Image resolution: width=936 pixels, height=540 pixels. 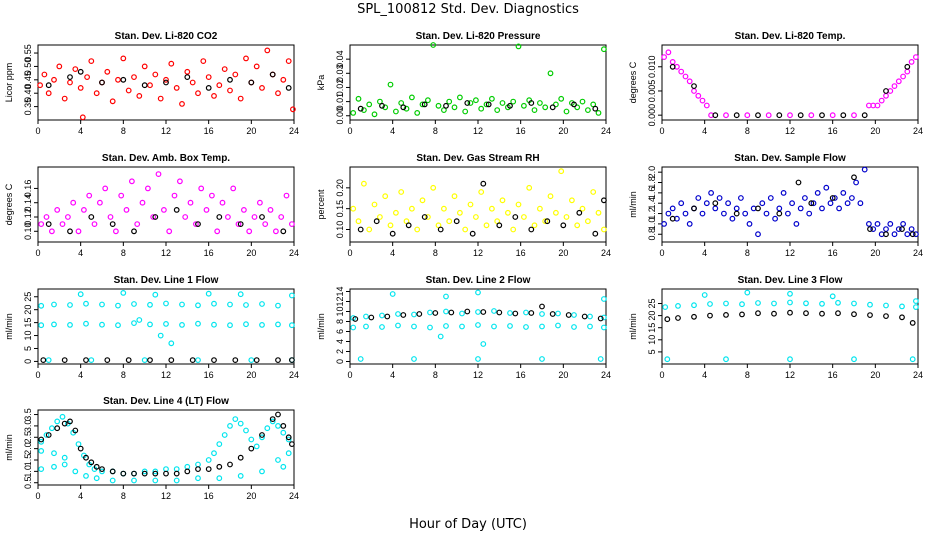 What do you see at coordinates (633, 82) in the screenshot?
I see `y-axis-label: degrees C` at bounding box center [633, 82].